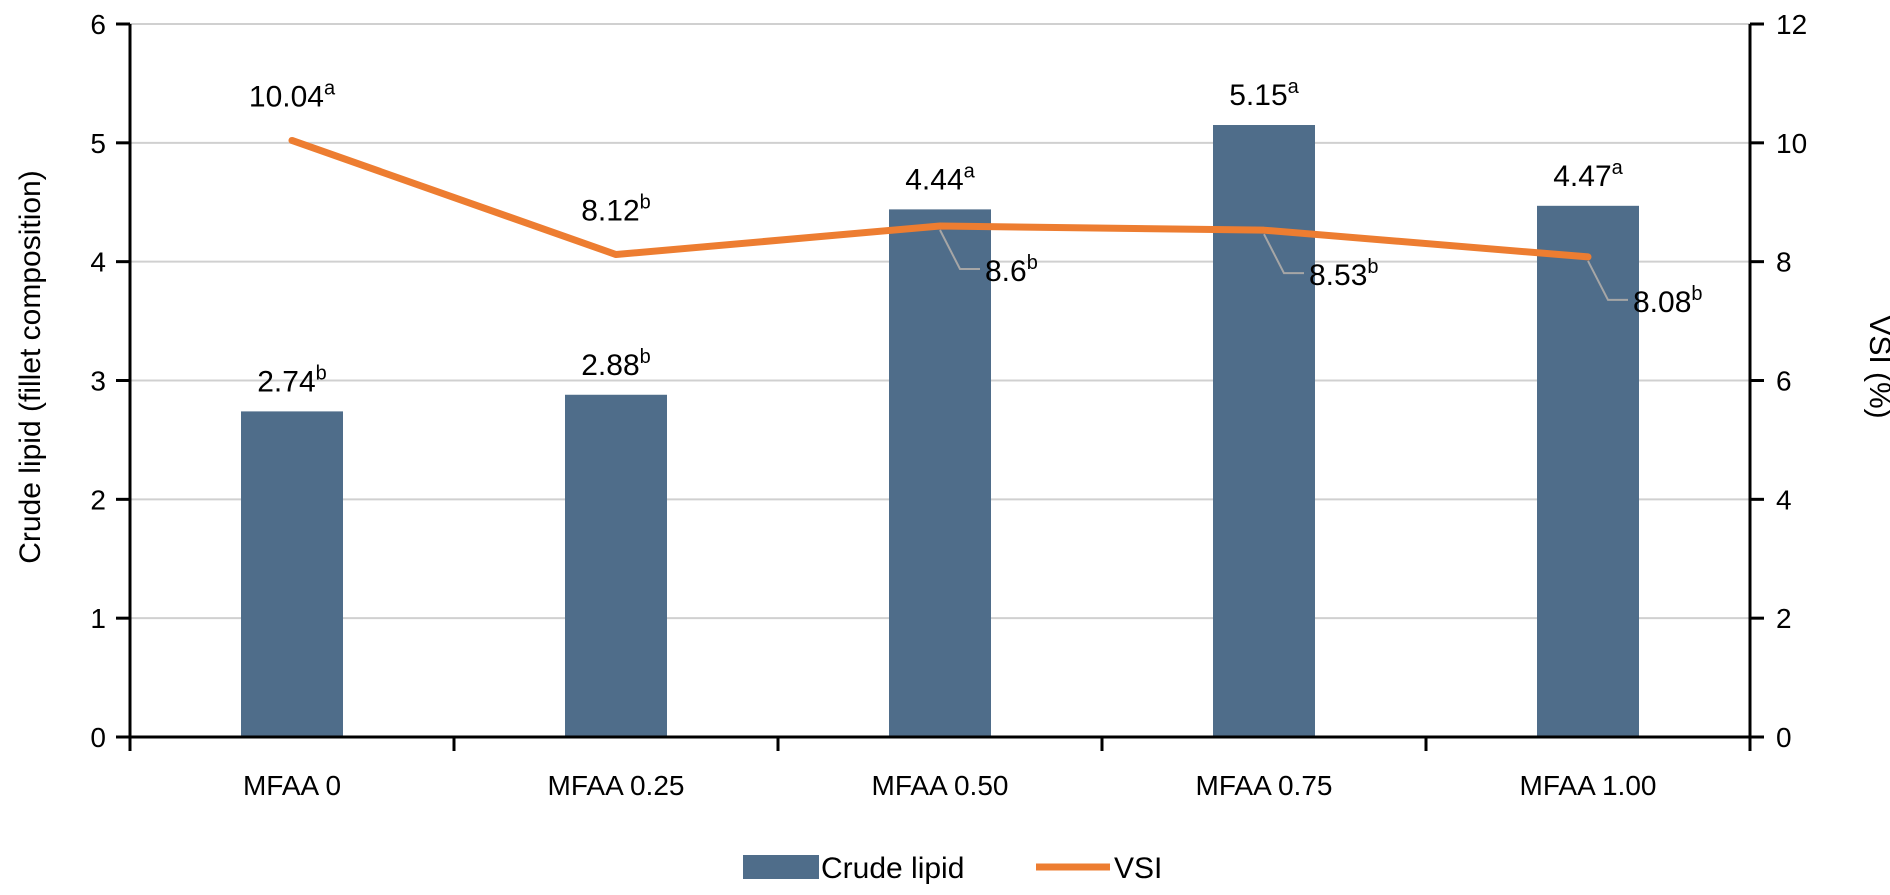 The width and height of the screenshot is (1890, 895). I want to click on y-right-tick-label: 8, so click(1784, 262).